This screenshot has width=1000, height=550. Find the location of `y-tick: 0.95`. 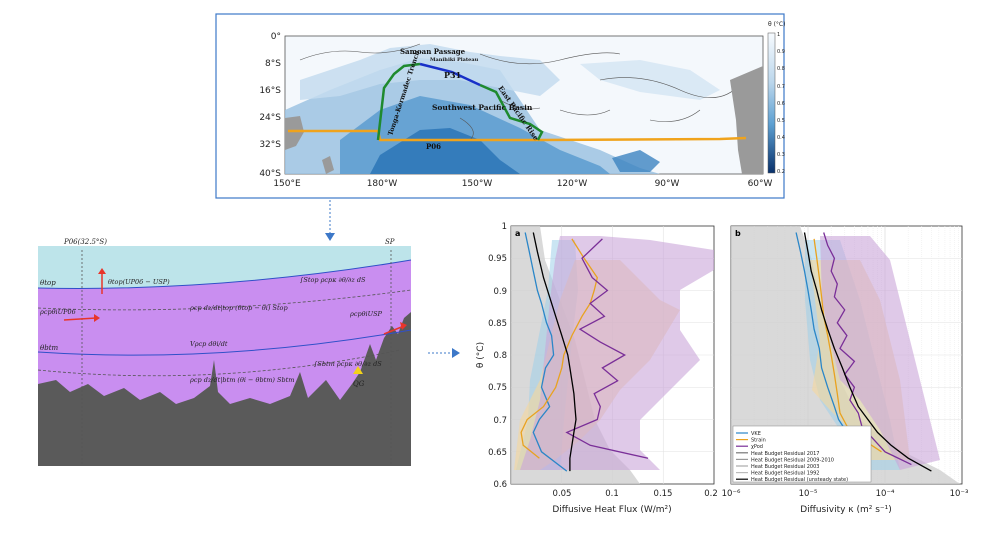

y-tick: 0.95 is located at coordinates (497, 259).